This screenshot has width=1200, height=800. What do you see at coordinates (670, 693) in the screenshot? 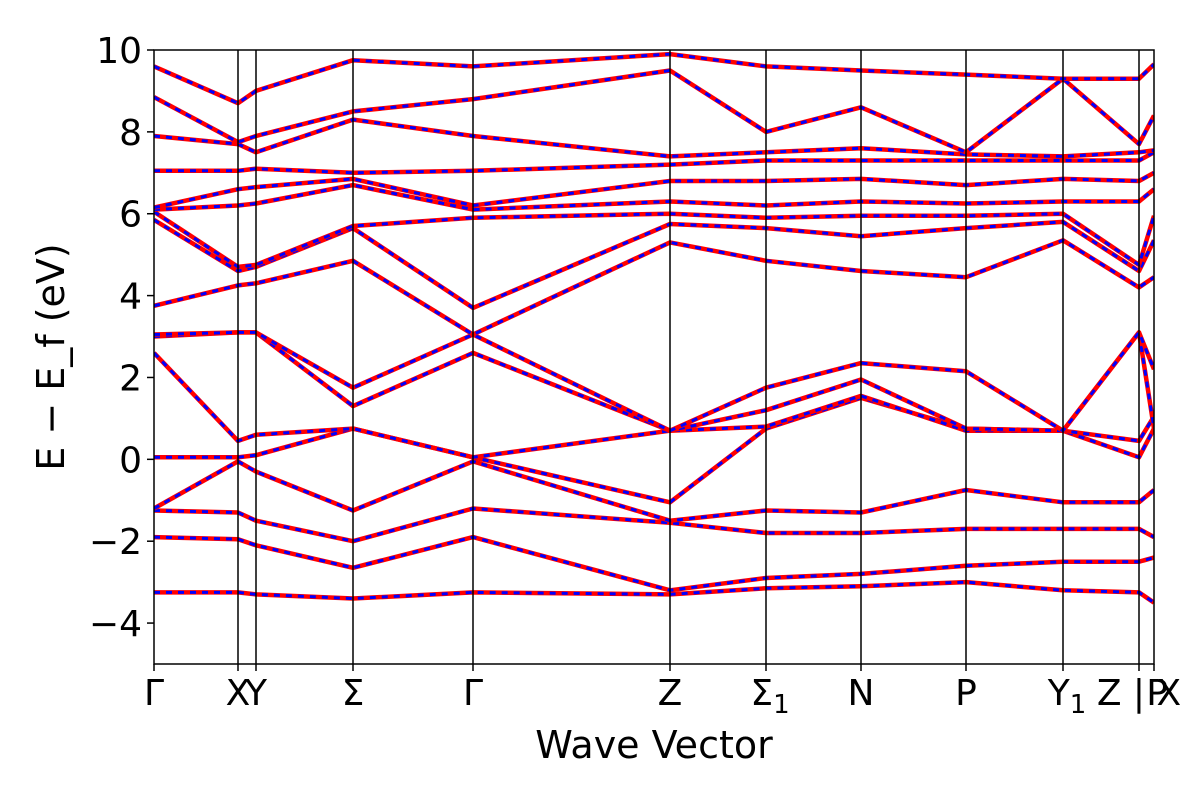
I see `x-tick-label: Z` at bounding box center [670, 693].